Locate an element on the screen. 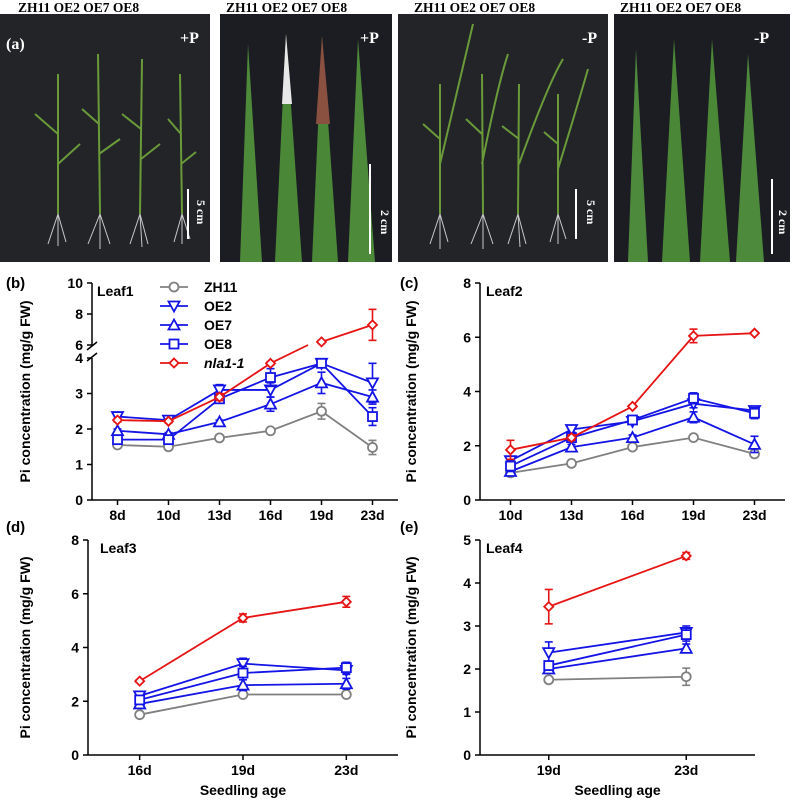 This screenshot has height=805, width=800. photo-seedlings-minus-p: -P 5 cm is located at coordinates (503, 138).